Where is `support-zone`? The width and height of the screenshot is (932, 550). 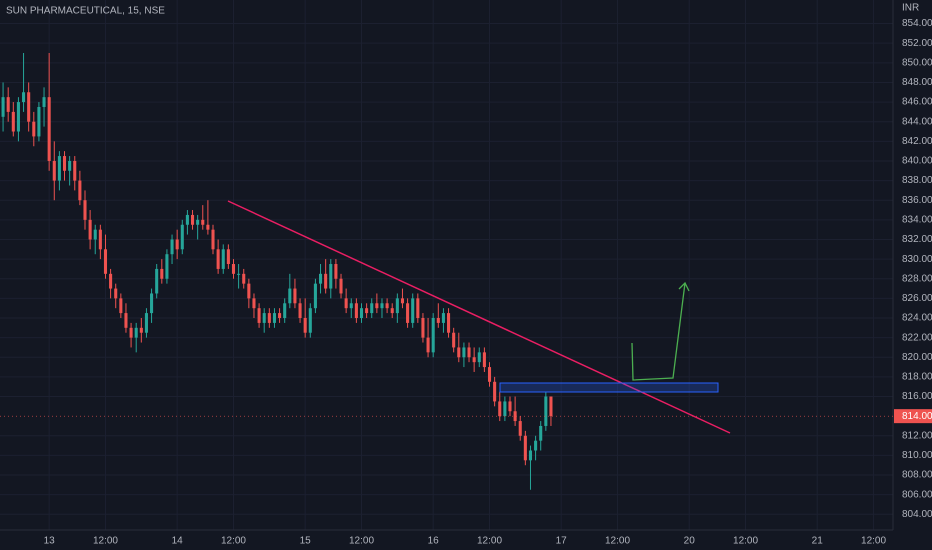 support-zone is located at coordinates (609, 387).